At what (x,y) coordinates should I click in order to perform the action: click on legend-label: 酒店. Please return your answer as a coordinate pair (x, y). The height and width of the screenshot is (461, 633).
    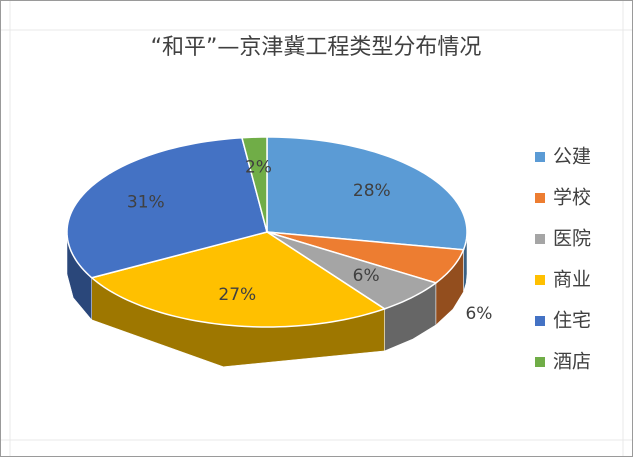
    Looking at the image, I should click on (572, 362).